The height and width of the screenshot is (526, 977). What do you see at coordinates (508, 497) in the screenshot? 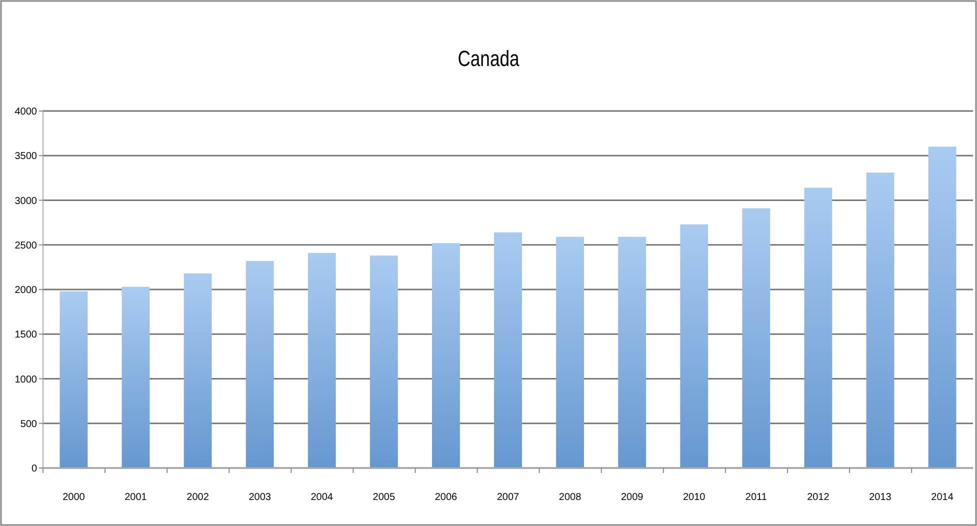
I see `x-tick-label: 2007` at bounding box center [508, 497].